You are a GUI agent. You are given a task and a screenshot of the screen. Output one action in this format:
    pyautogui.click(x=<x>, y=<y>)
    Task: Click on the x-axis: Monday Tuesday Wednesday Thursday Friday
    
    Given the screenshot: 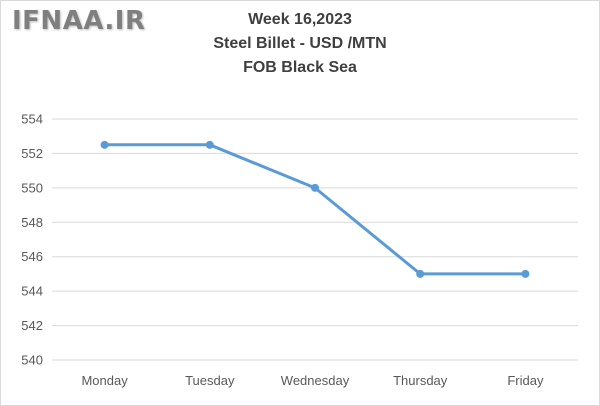 What is the action you would take?
    pyautogui.click(x=312, y=380)
    